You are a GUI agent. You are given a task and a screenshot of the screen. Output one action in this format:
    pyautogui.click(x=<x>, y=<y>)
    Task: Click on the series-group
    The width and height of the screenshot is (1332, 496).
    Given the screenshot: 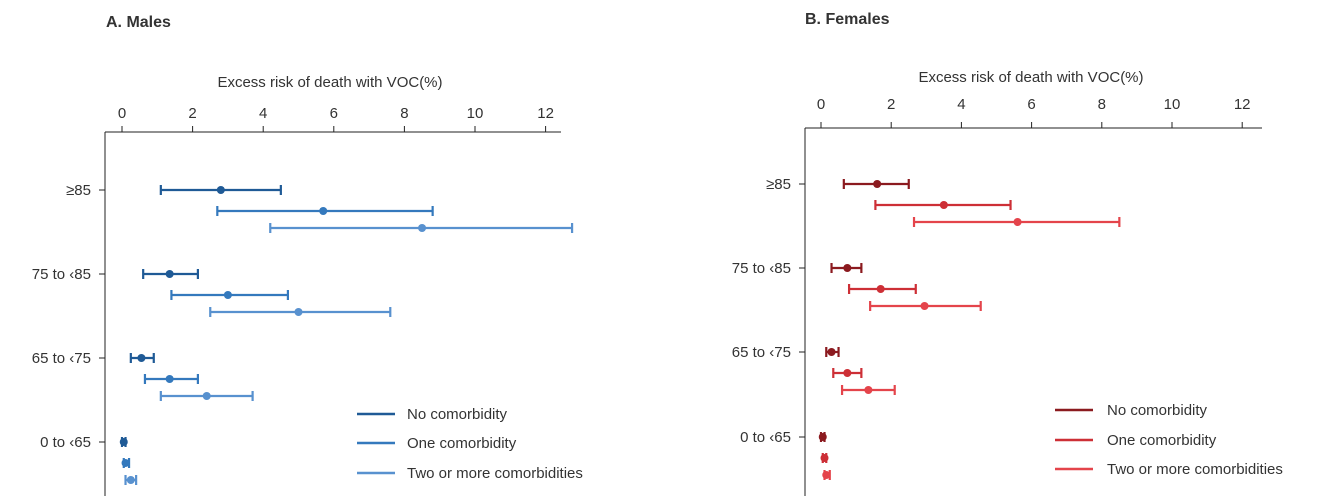 What is the action you would take?
    pyautogui.click(x=969, y=329)
    